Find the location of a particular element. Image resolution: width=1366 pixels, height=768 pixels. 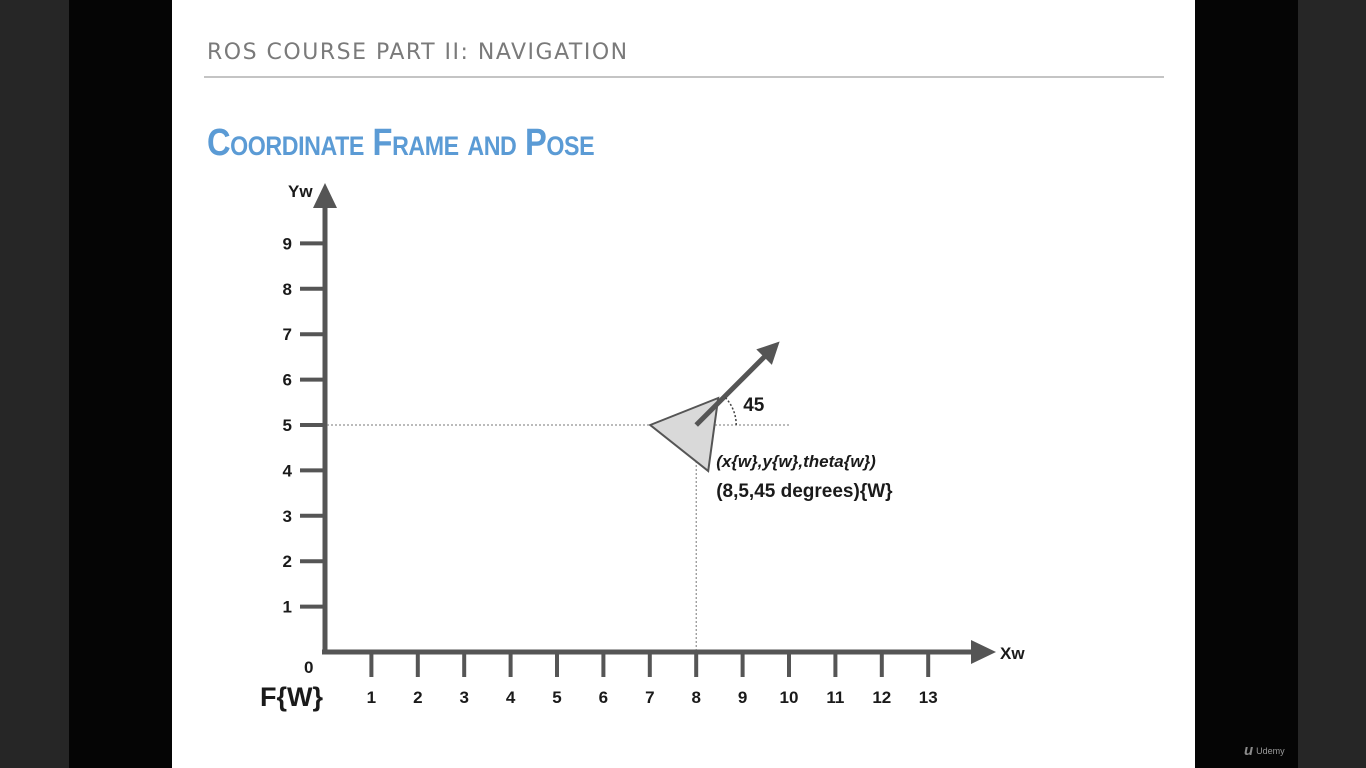

slide-title: Coordinate Frame and Pose is located at coordinates (401, 143).